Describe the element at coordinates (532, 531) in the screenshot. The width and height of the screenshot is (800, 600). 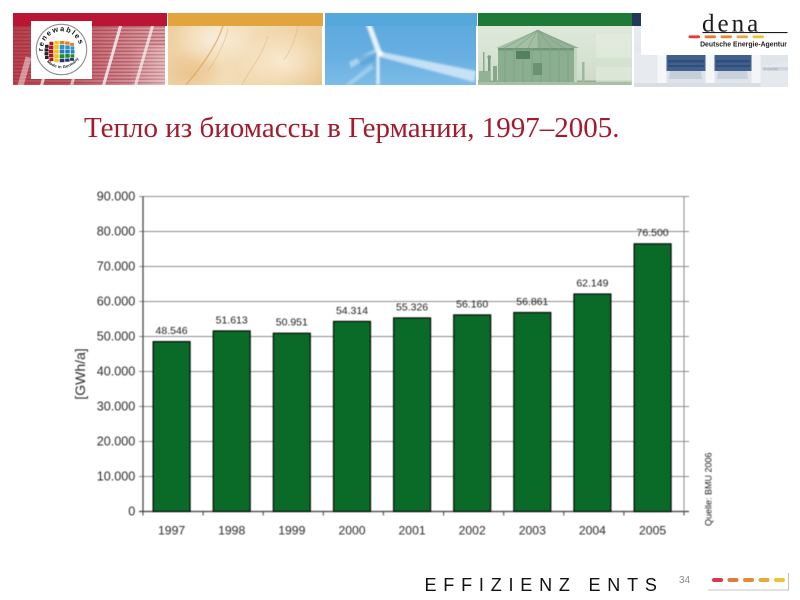
I see `svg-text: 2003` at that location.